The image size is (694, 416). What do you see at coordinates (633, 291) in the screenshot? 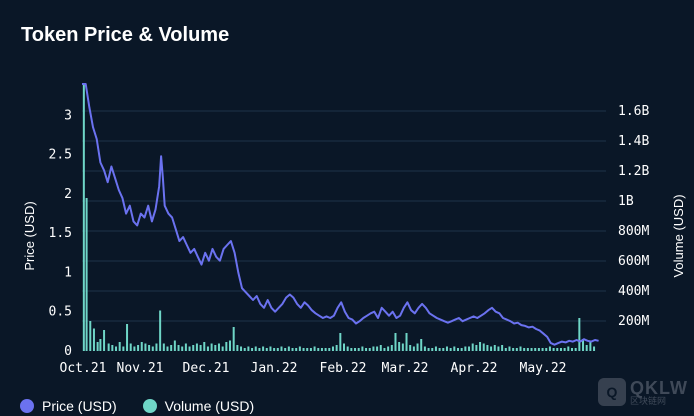
I see `y-right-tick-label: 400M` at bounding box center [633, 291].